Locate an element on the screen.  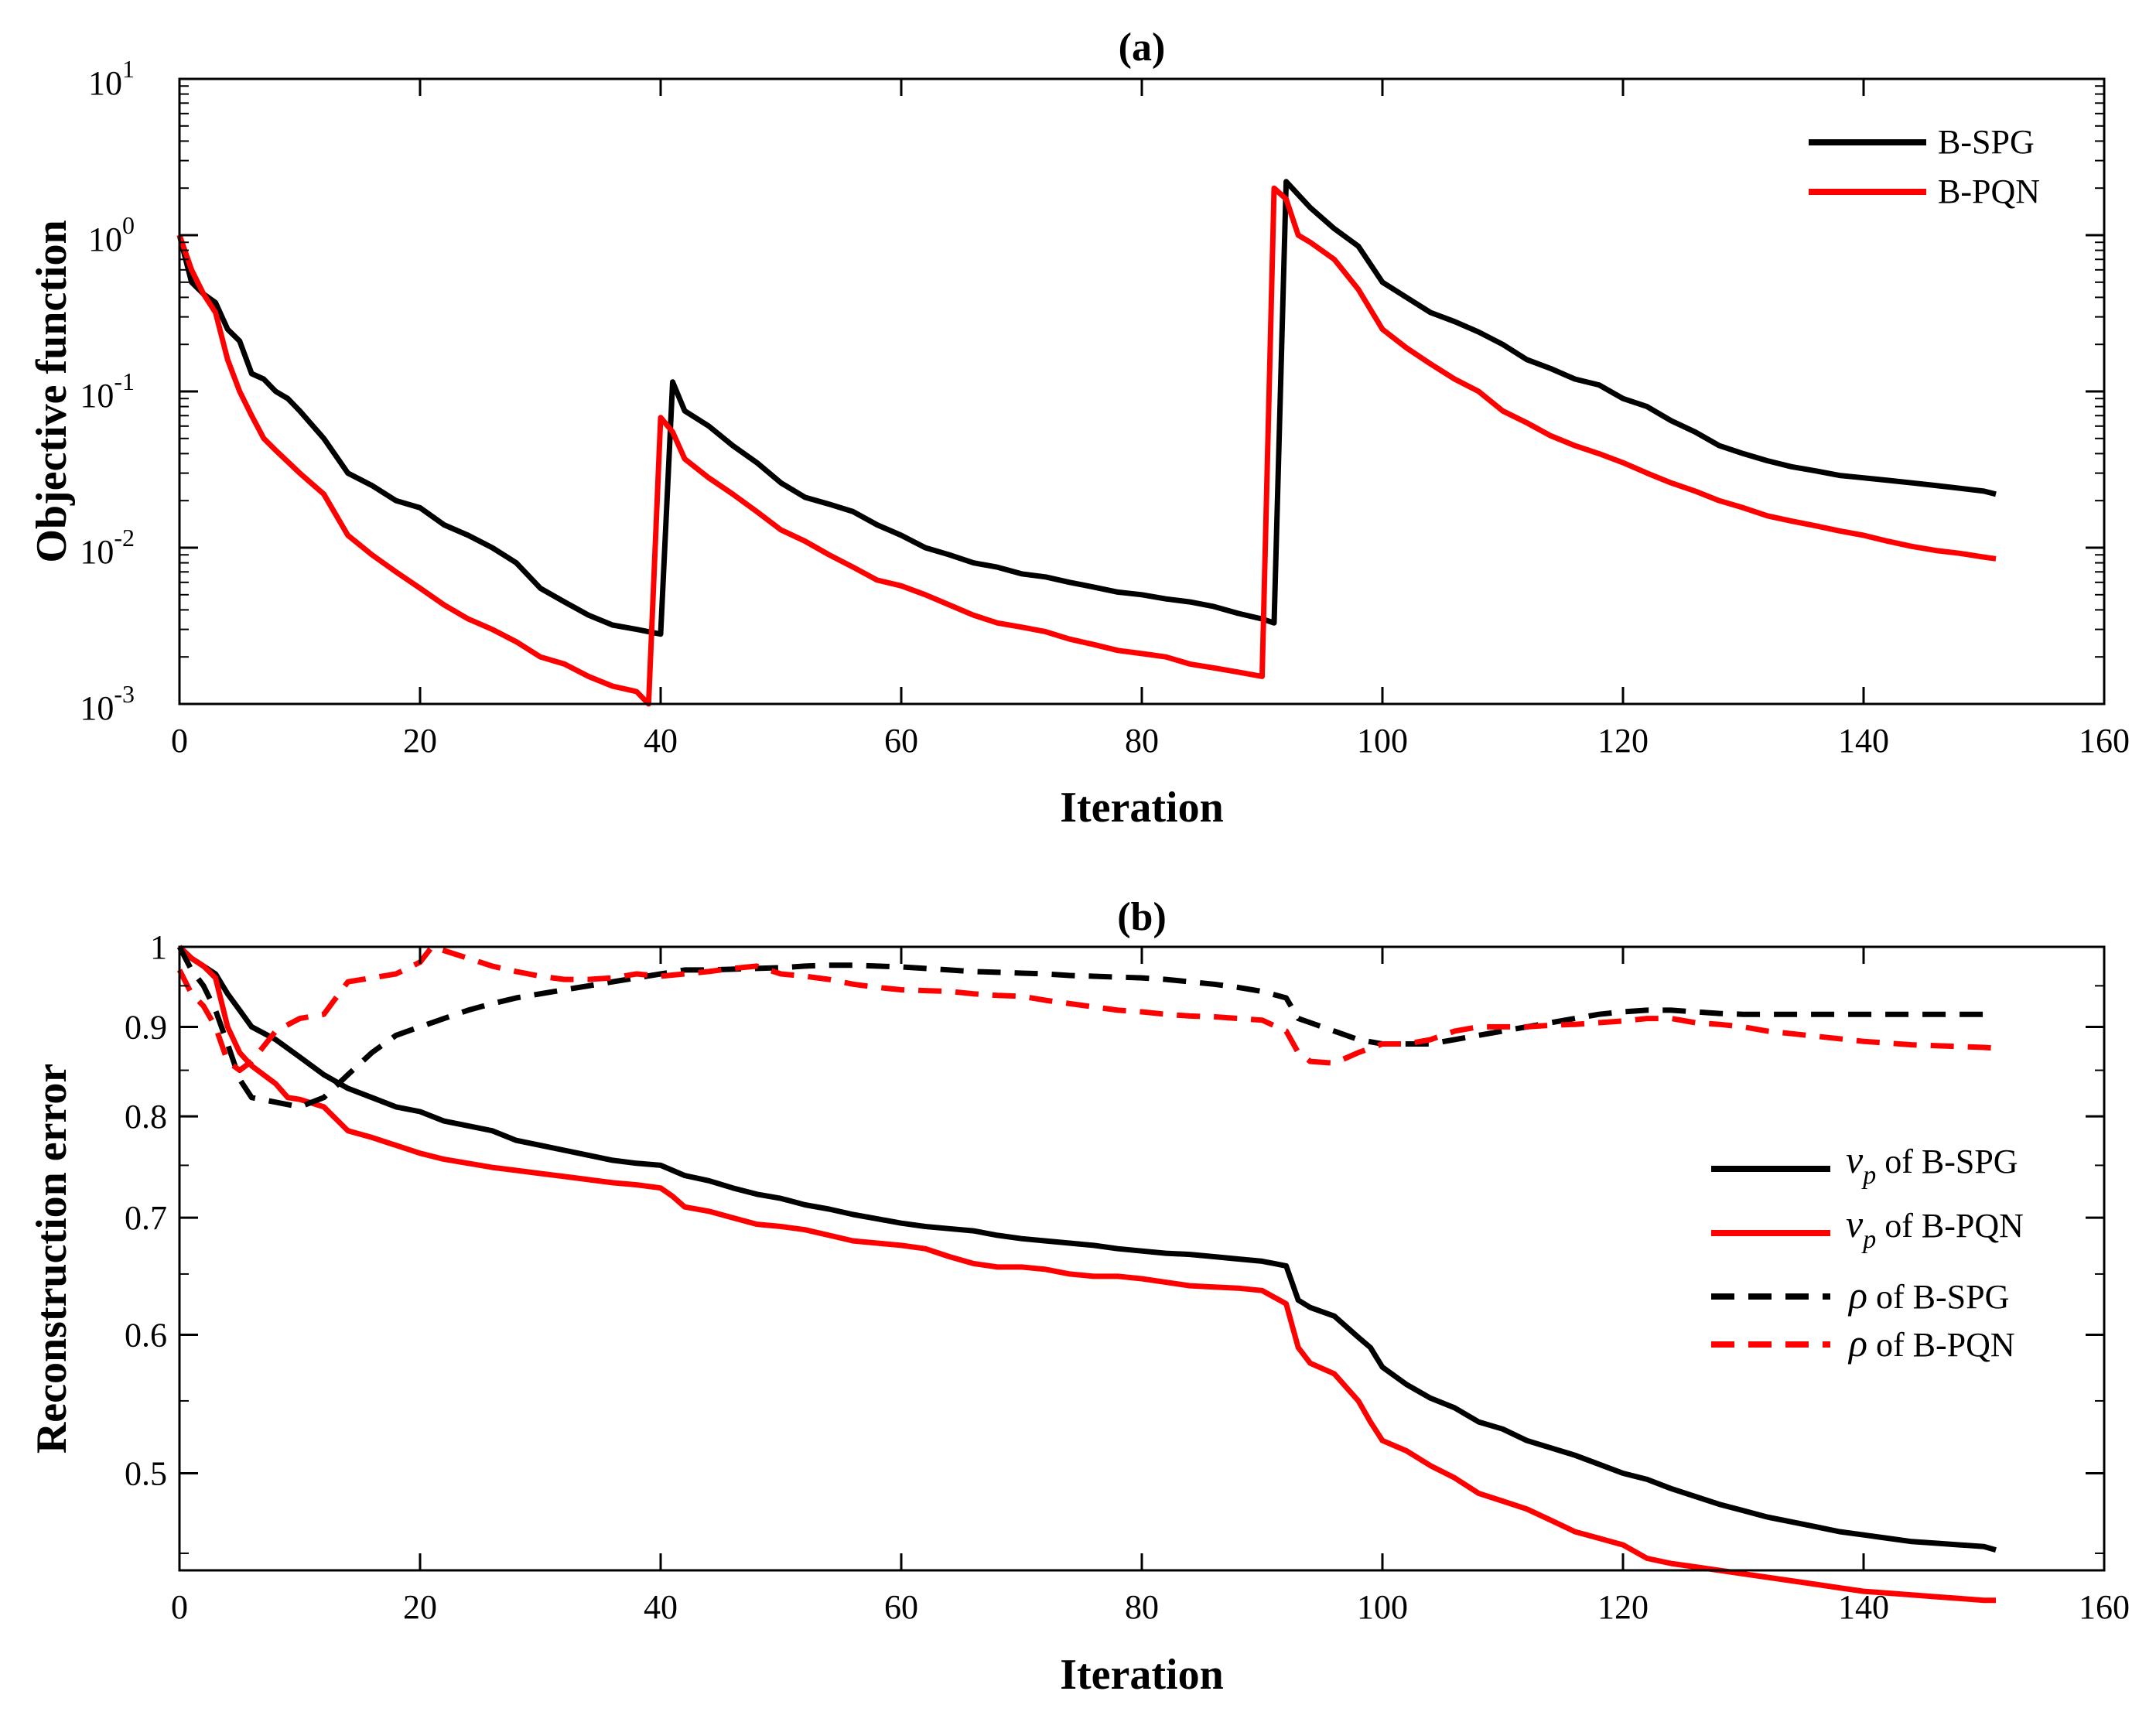
legend-label-bspg-a: B-SPG is located at coordinates (1987, 142).